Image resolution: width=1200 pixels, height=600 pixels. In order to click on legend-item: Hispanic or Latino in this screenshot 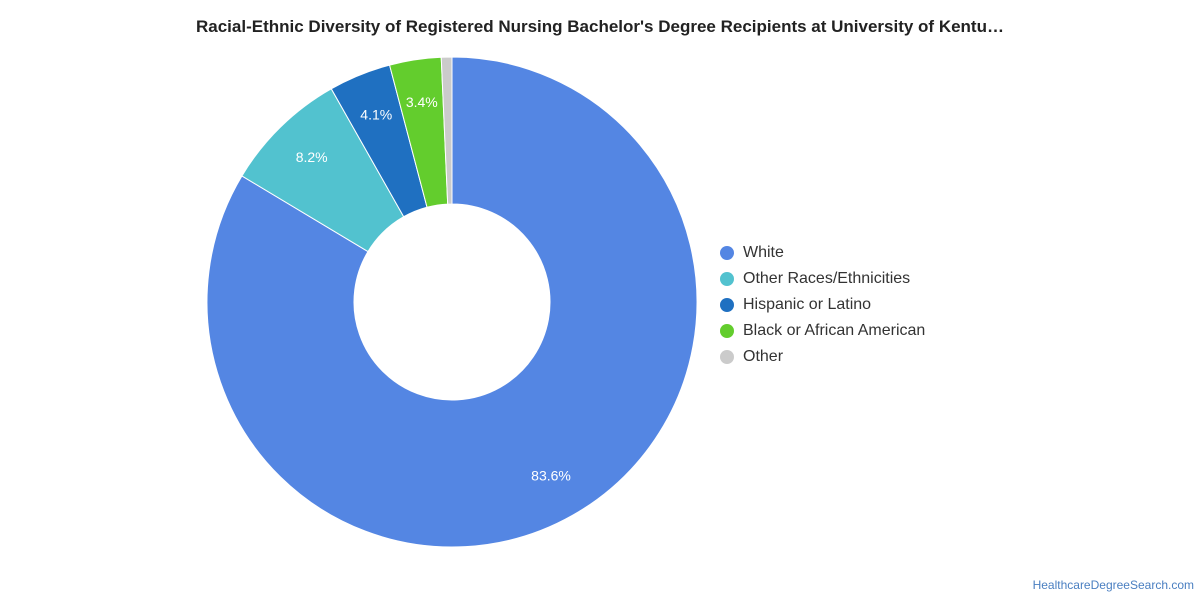, I will do `click(822, 305)`.